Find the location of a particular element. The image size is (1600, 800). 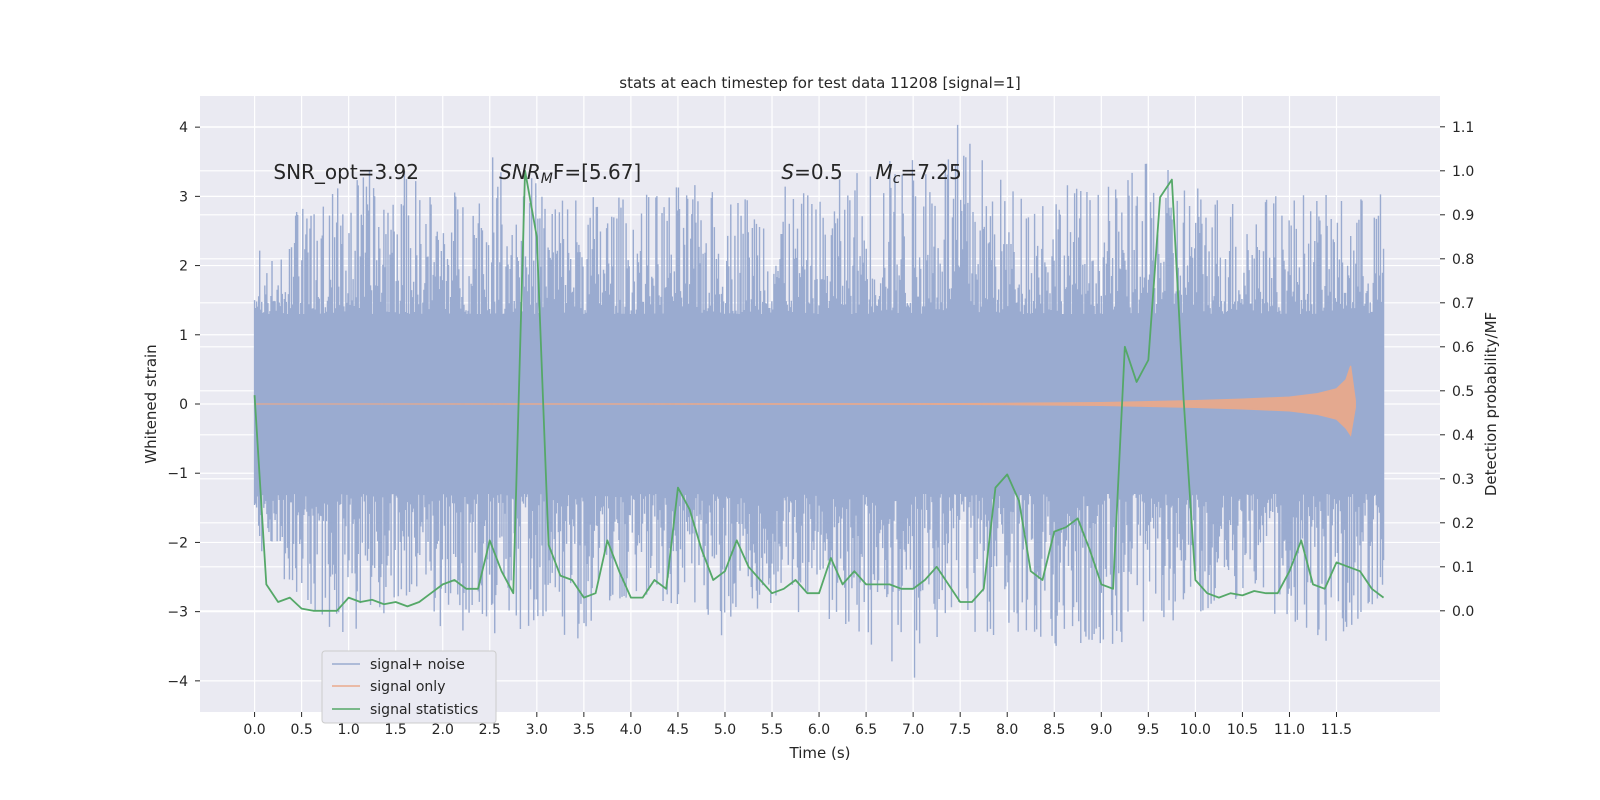

legend-label-signal-only: signal only is located at coordinates (407, 687).